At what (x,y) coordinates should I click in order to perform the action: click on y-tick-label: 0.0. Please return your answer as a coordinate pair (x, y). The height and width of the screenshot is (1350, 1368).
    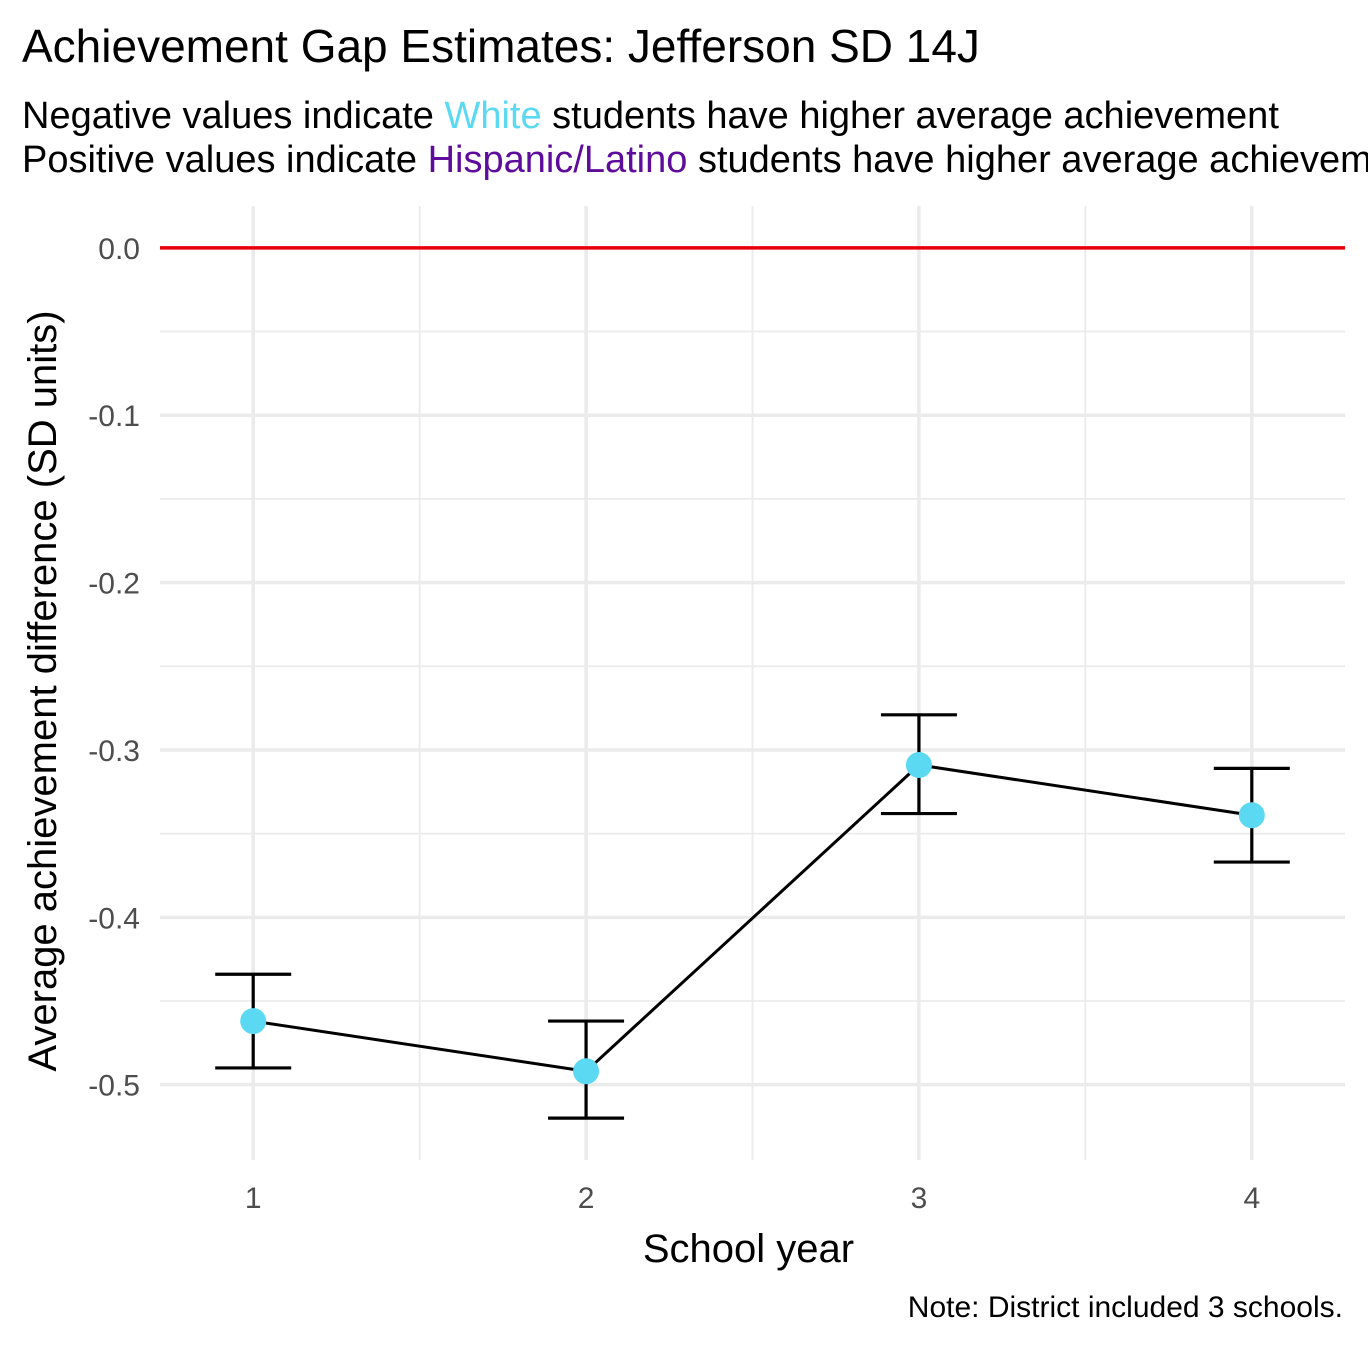
    Looking at the image, I should click on (119, 249).